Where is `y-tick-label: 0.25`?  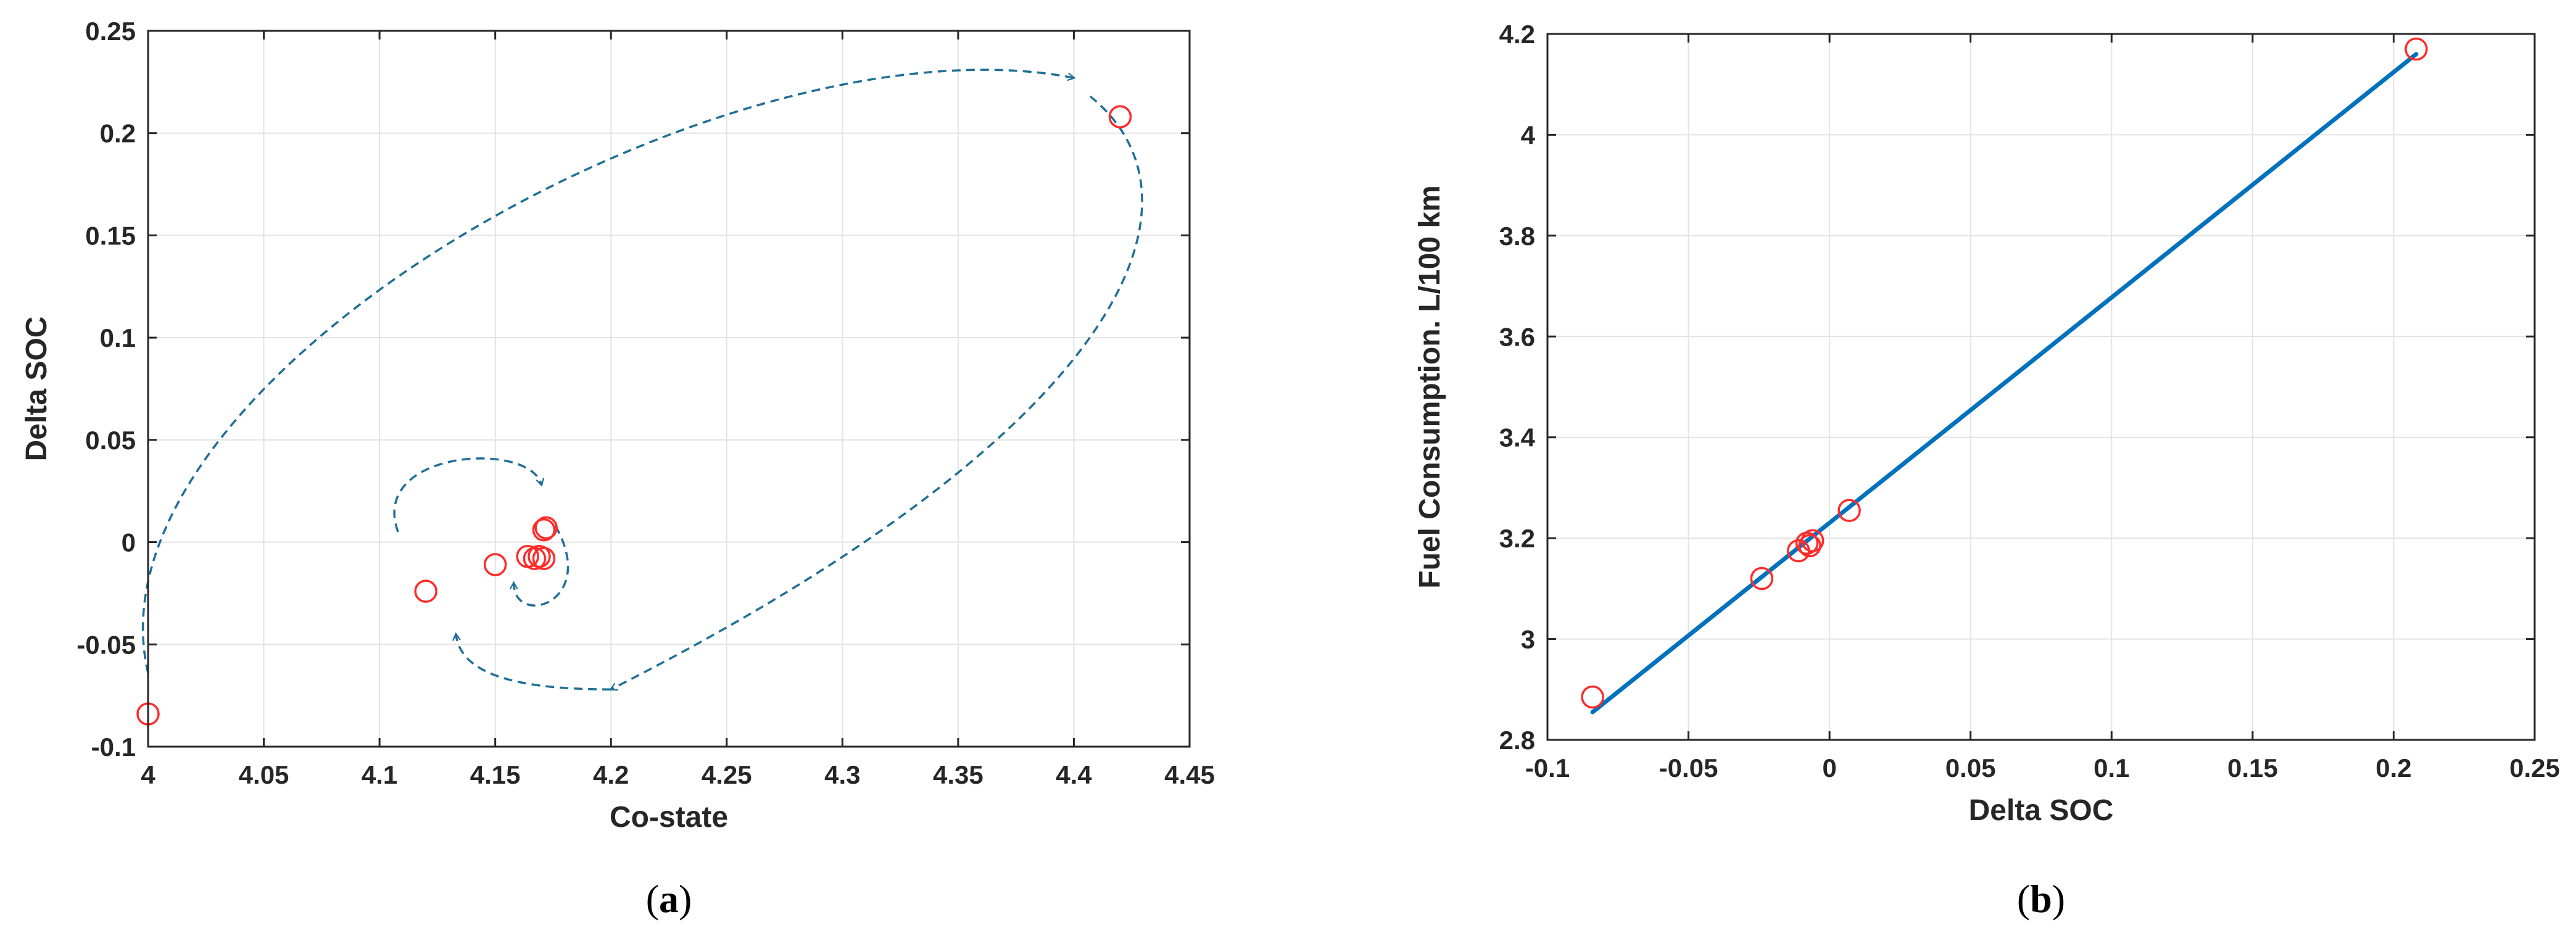 y-tick-label: 0.25 is located at coordinates (110, 31).